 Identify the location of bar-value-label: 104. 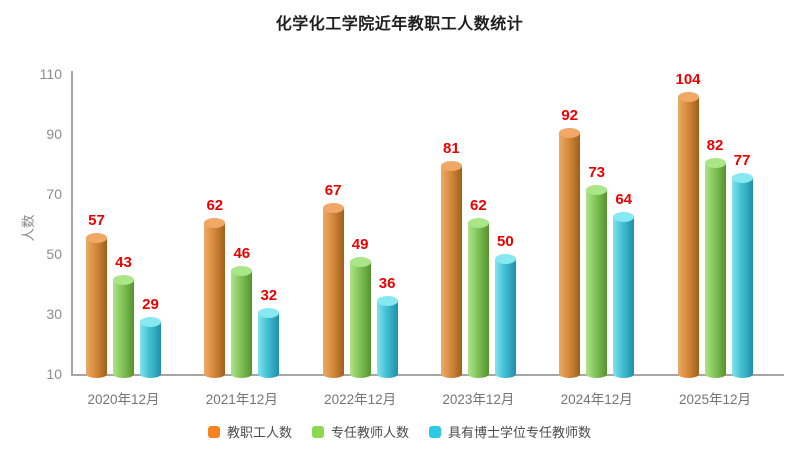
(688, 79).